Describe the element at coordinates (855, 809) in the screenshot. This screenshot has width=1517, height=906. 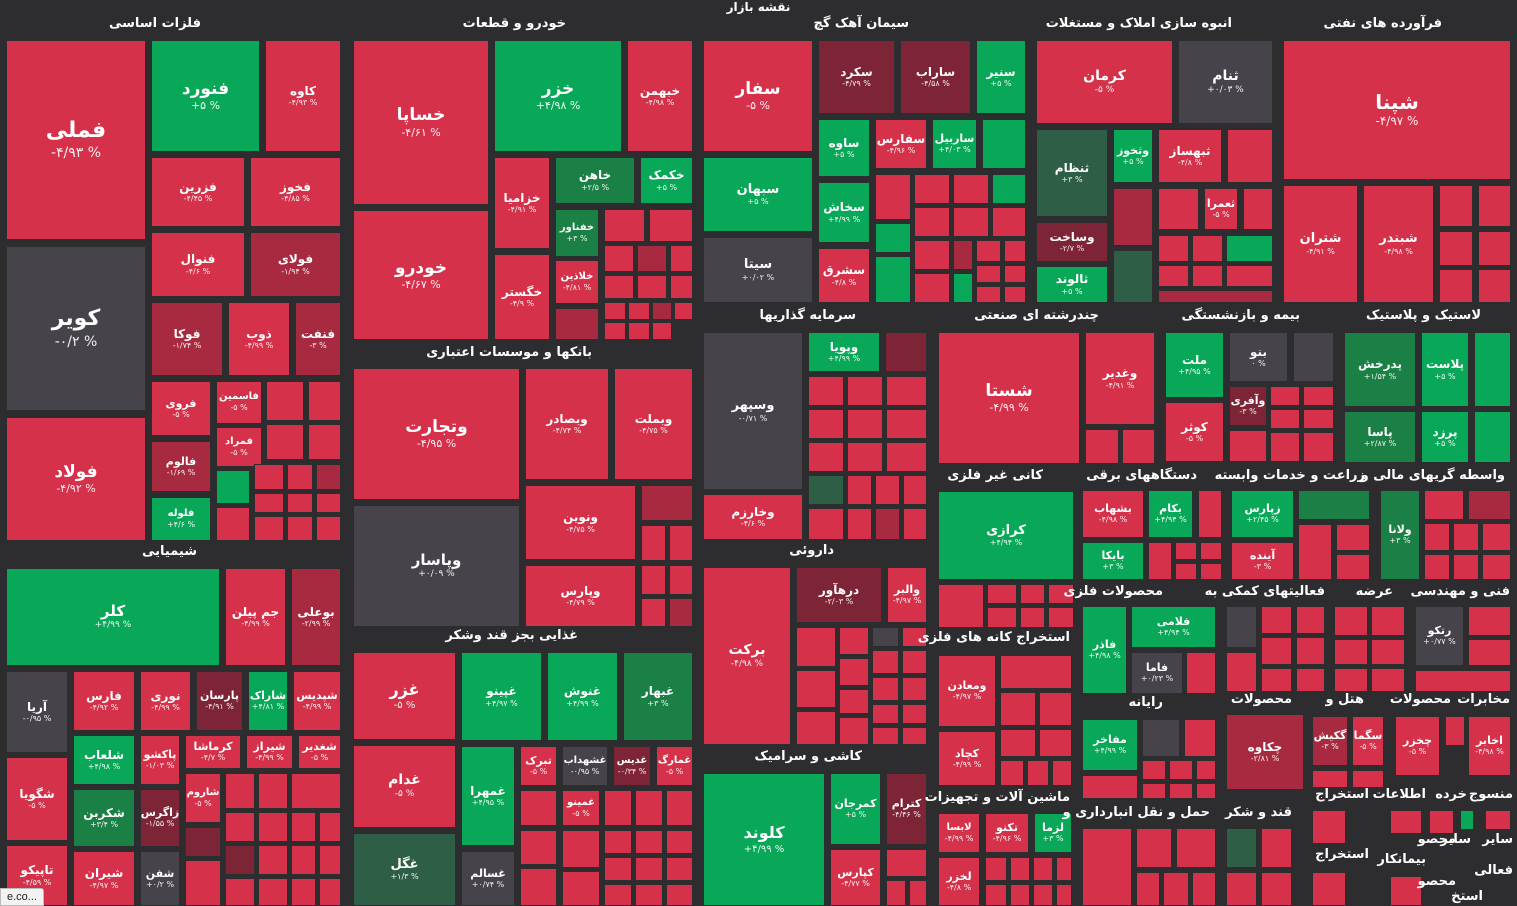
I see `stock-tile: کمرجان +۵ %` at that location.